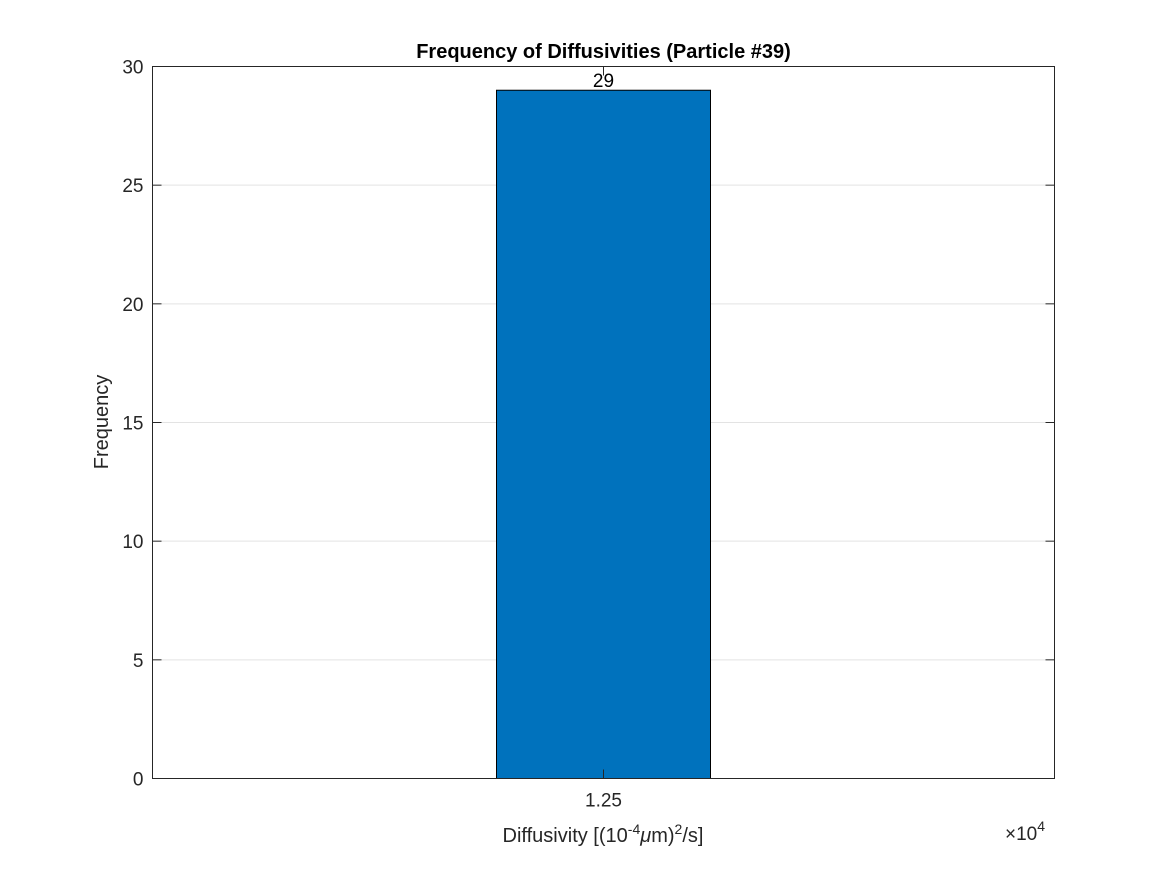 The image size is (1167, 875). I want to click on y-tick-label: 0, so click(138, 780).